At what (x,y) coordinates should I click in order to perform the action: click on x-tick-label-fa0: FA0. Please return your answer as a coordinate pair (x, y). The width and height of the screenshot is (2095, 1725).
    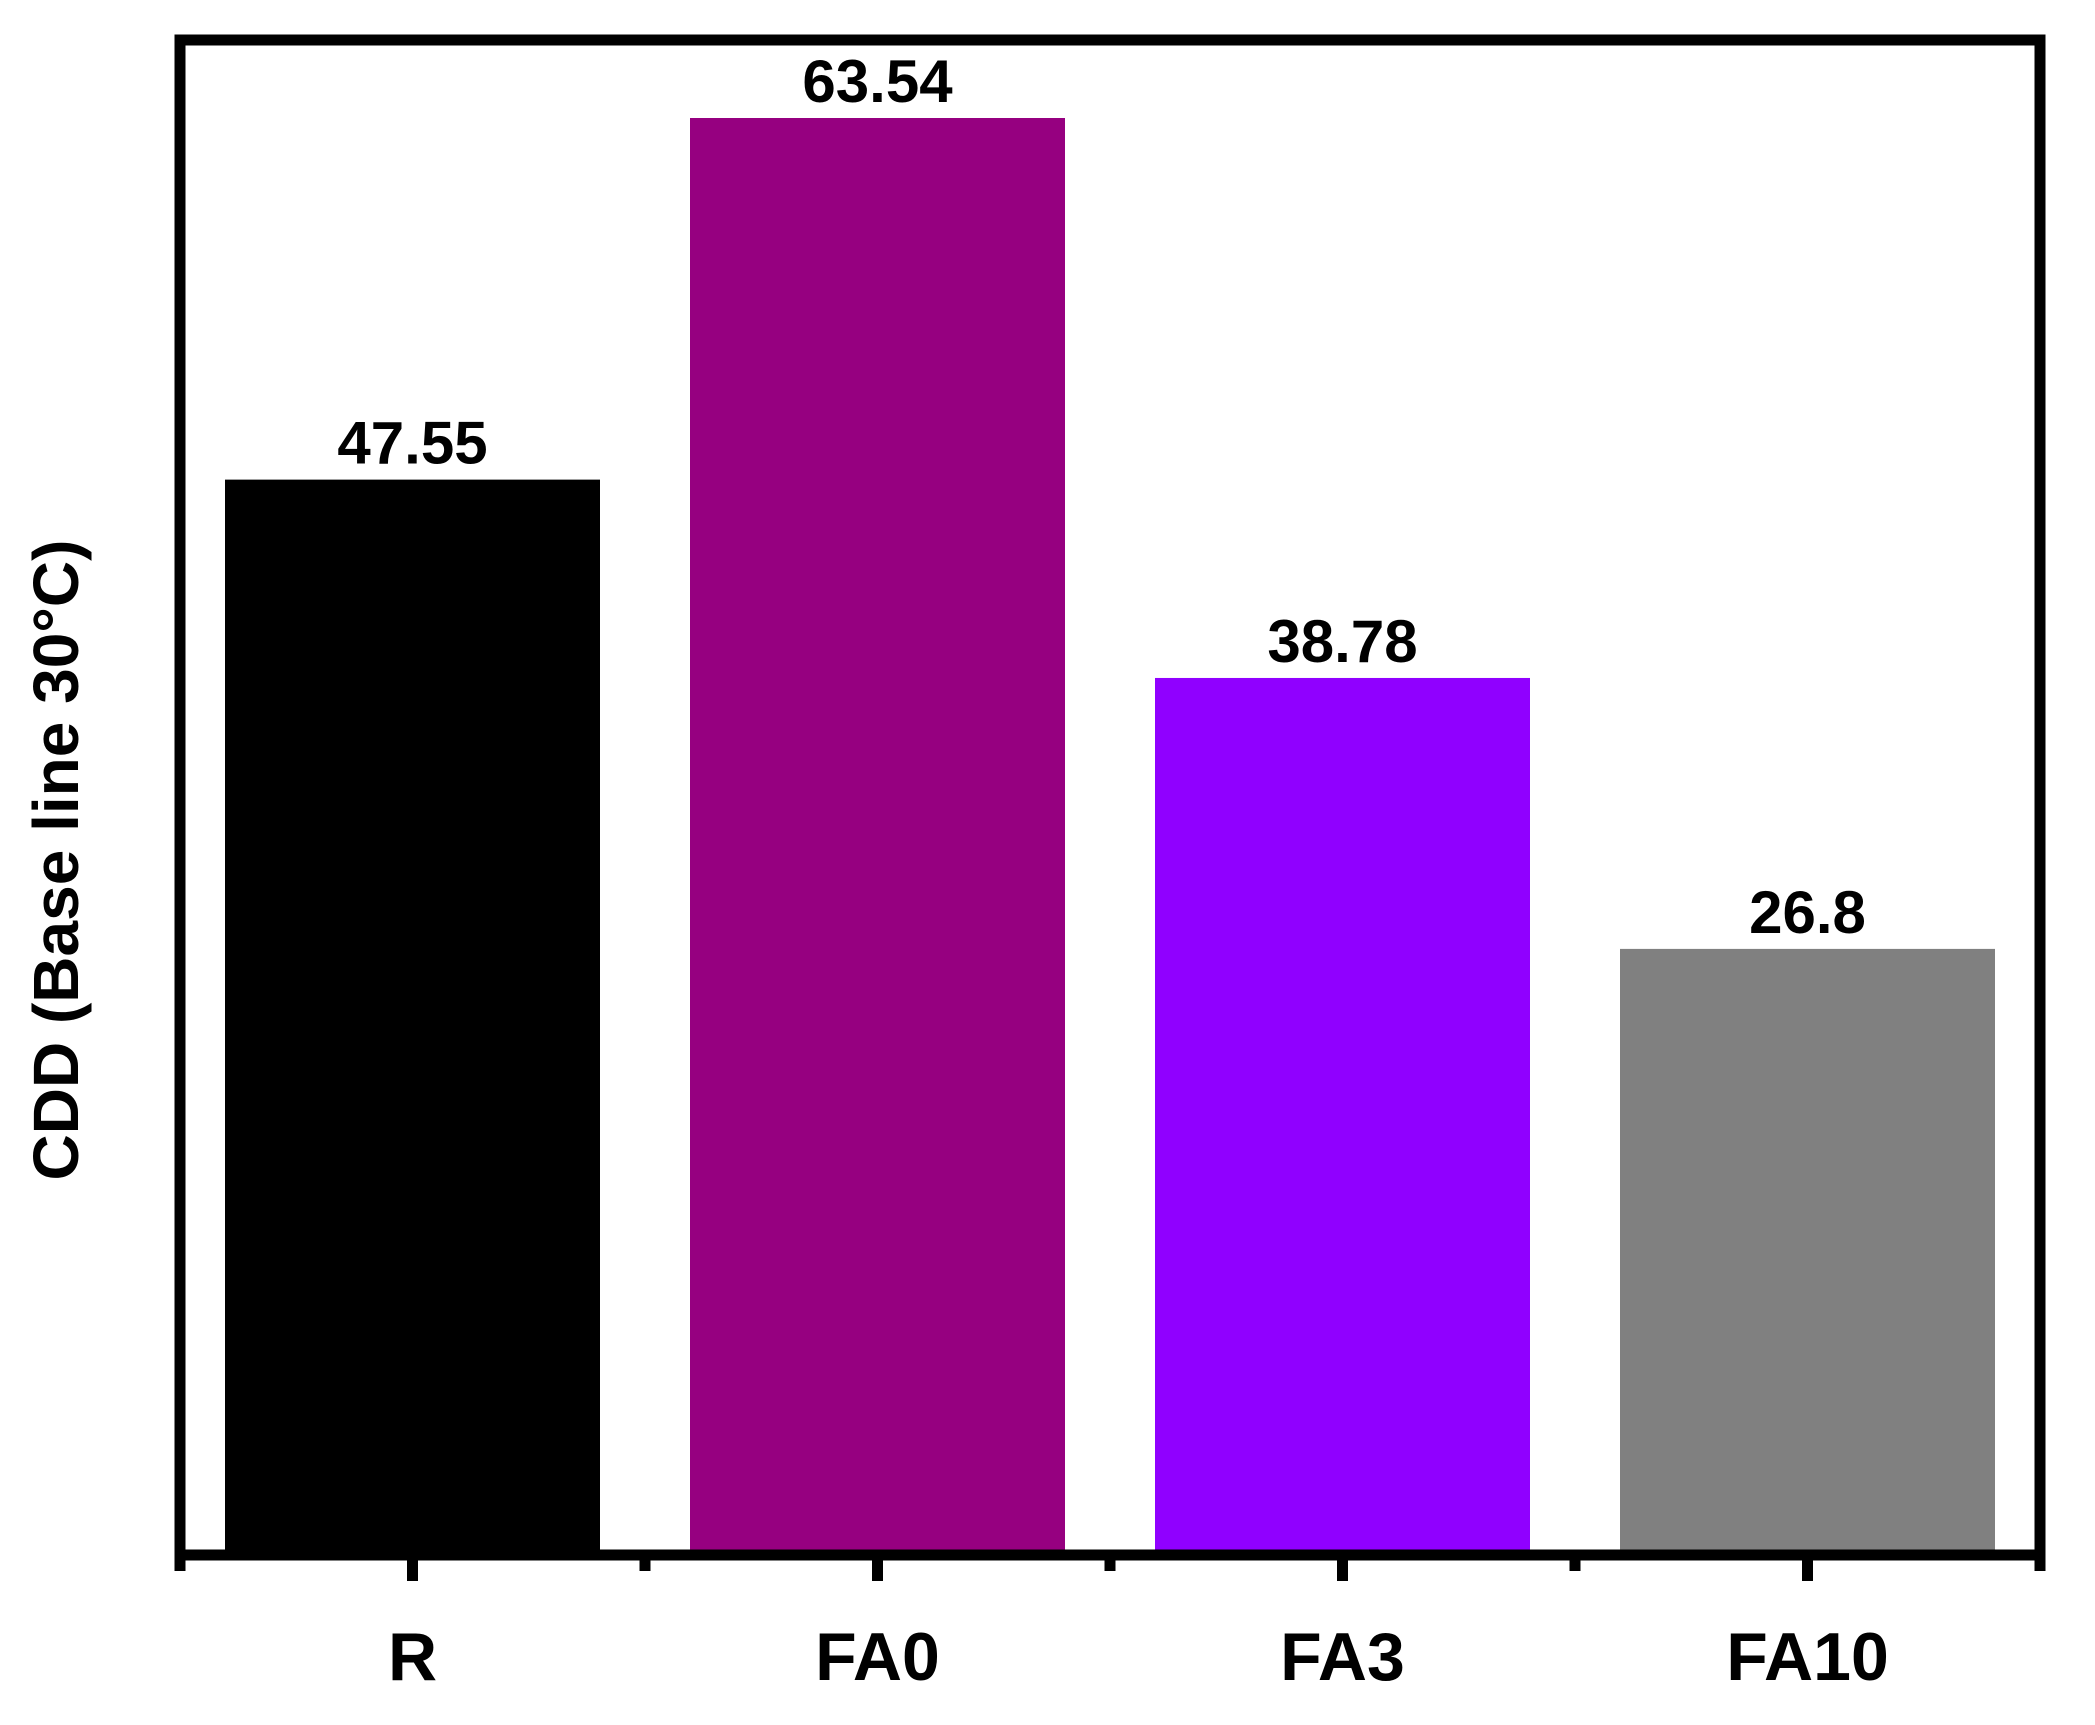
    Looking at the image, I should click on (877, 1657).